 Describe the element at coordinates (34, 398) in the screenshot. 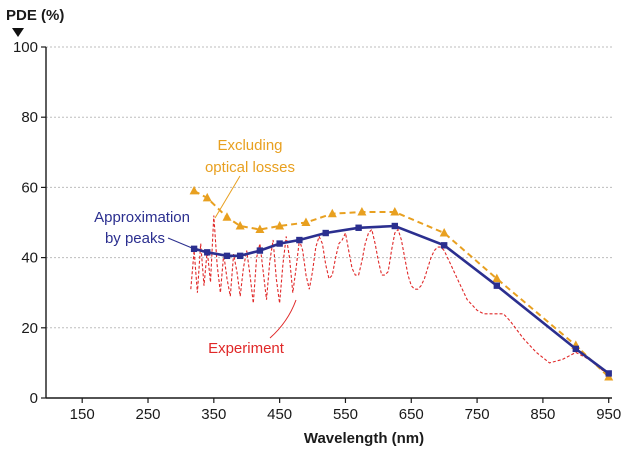

I see `y-tick-label: 0` at that location.